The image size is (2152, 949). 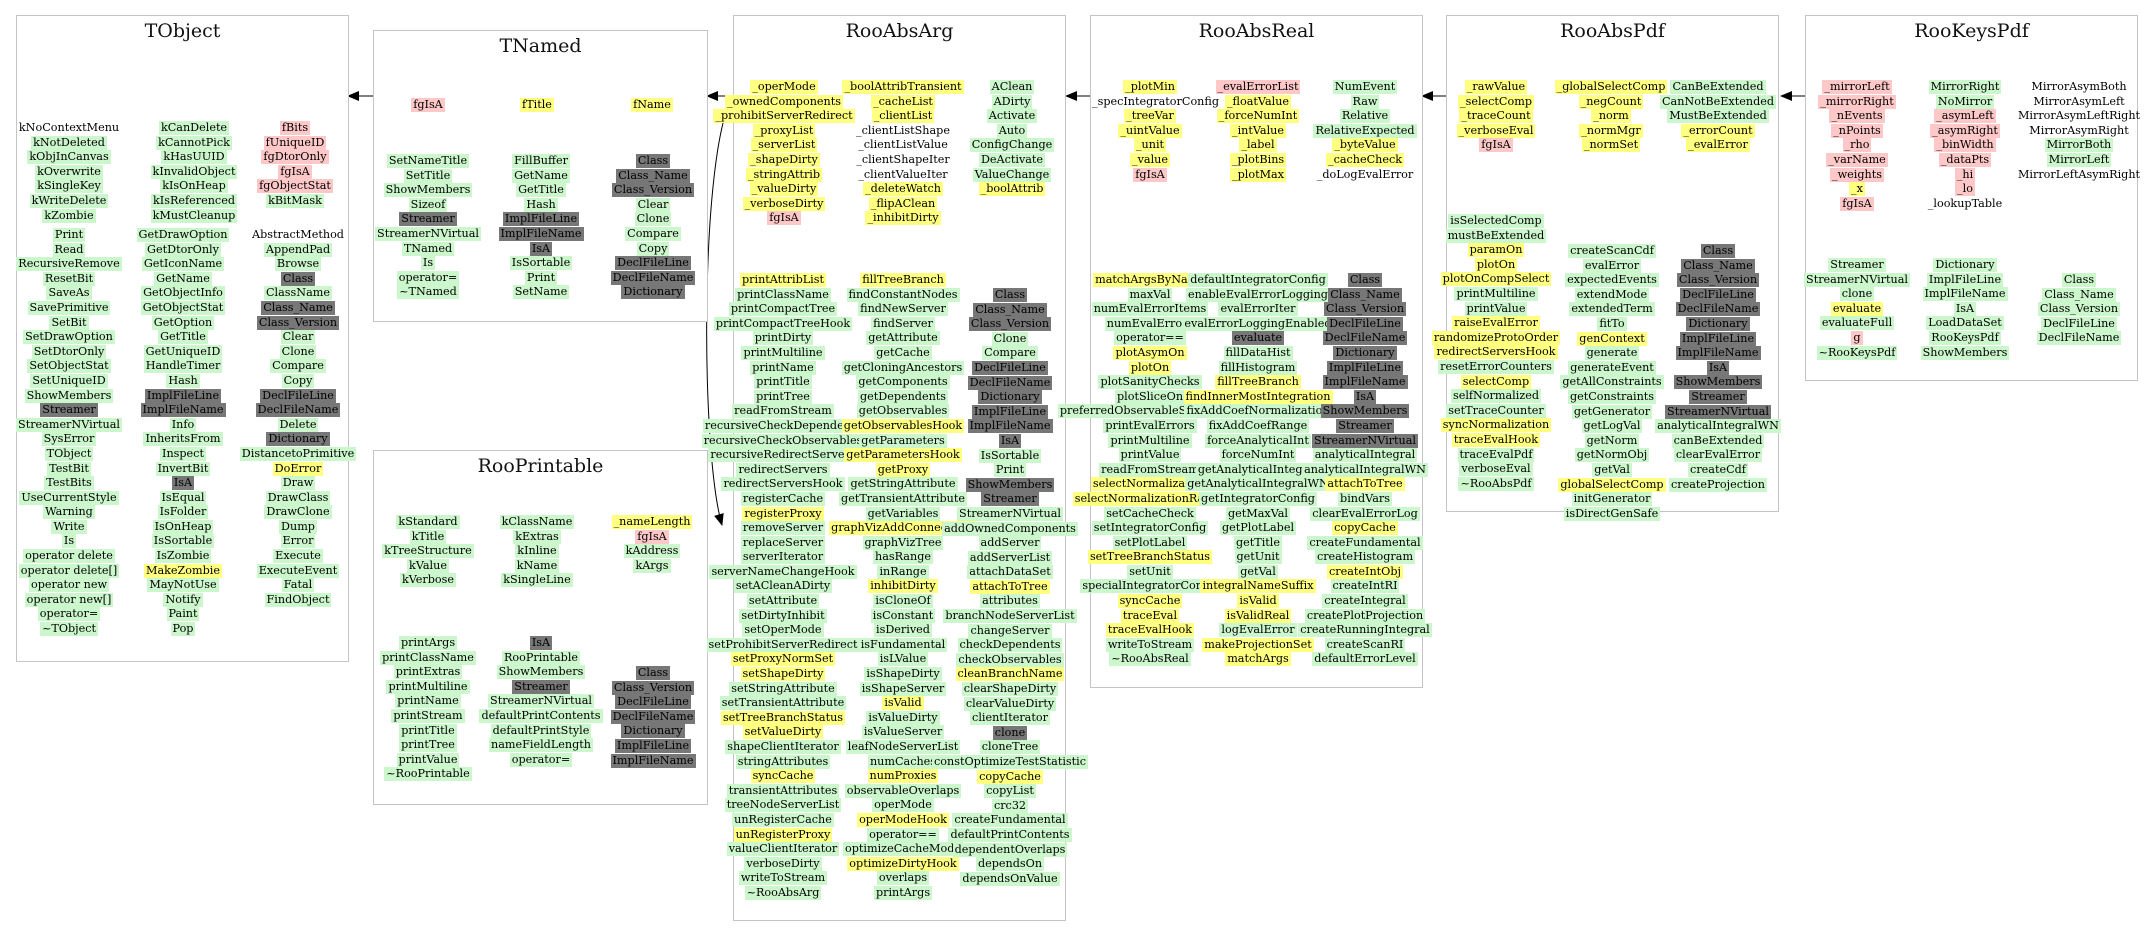 I want to click on class-member: ShowMembers, so click(x=1718, y=382).